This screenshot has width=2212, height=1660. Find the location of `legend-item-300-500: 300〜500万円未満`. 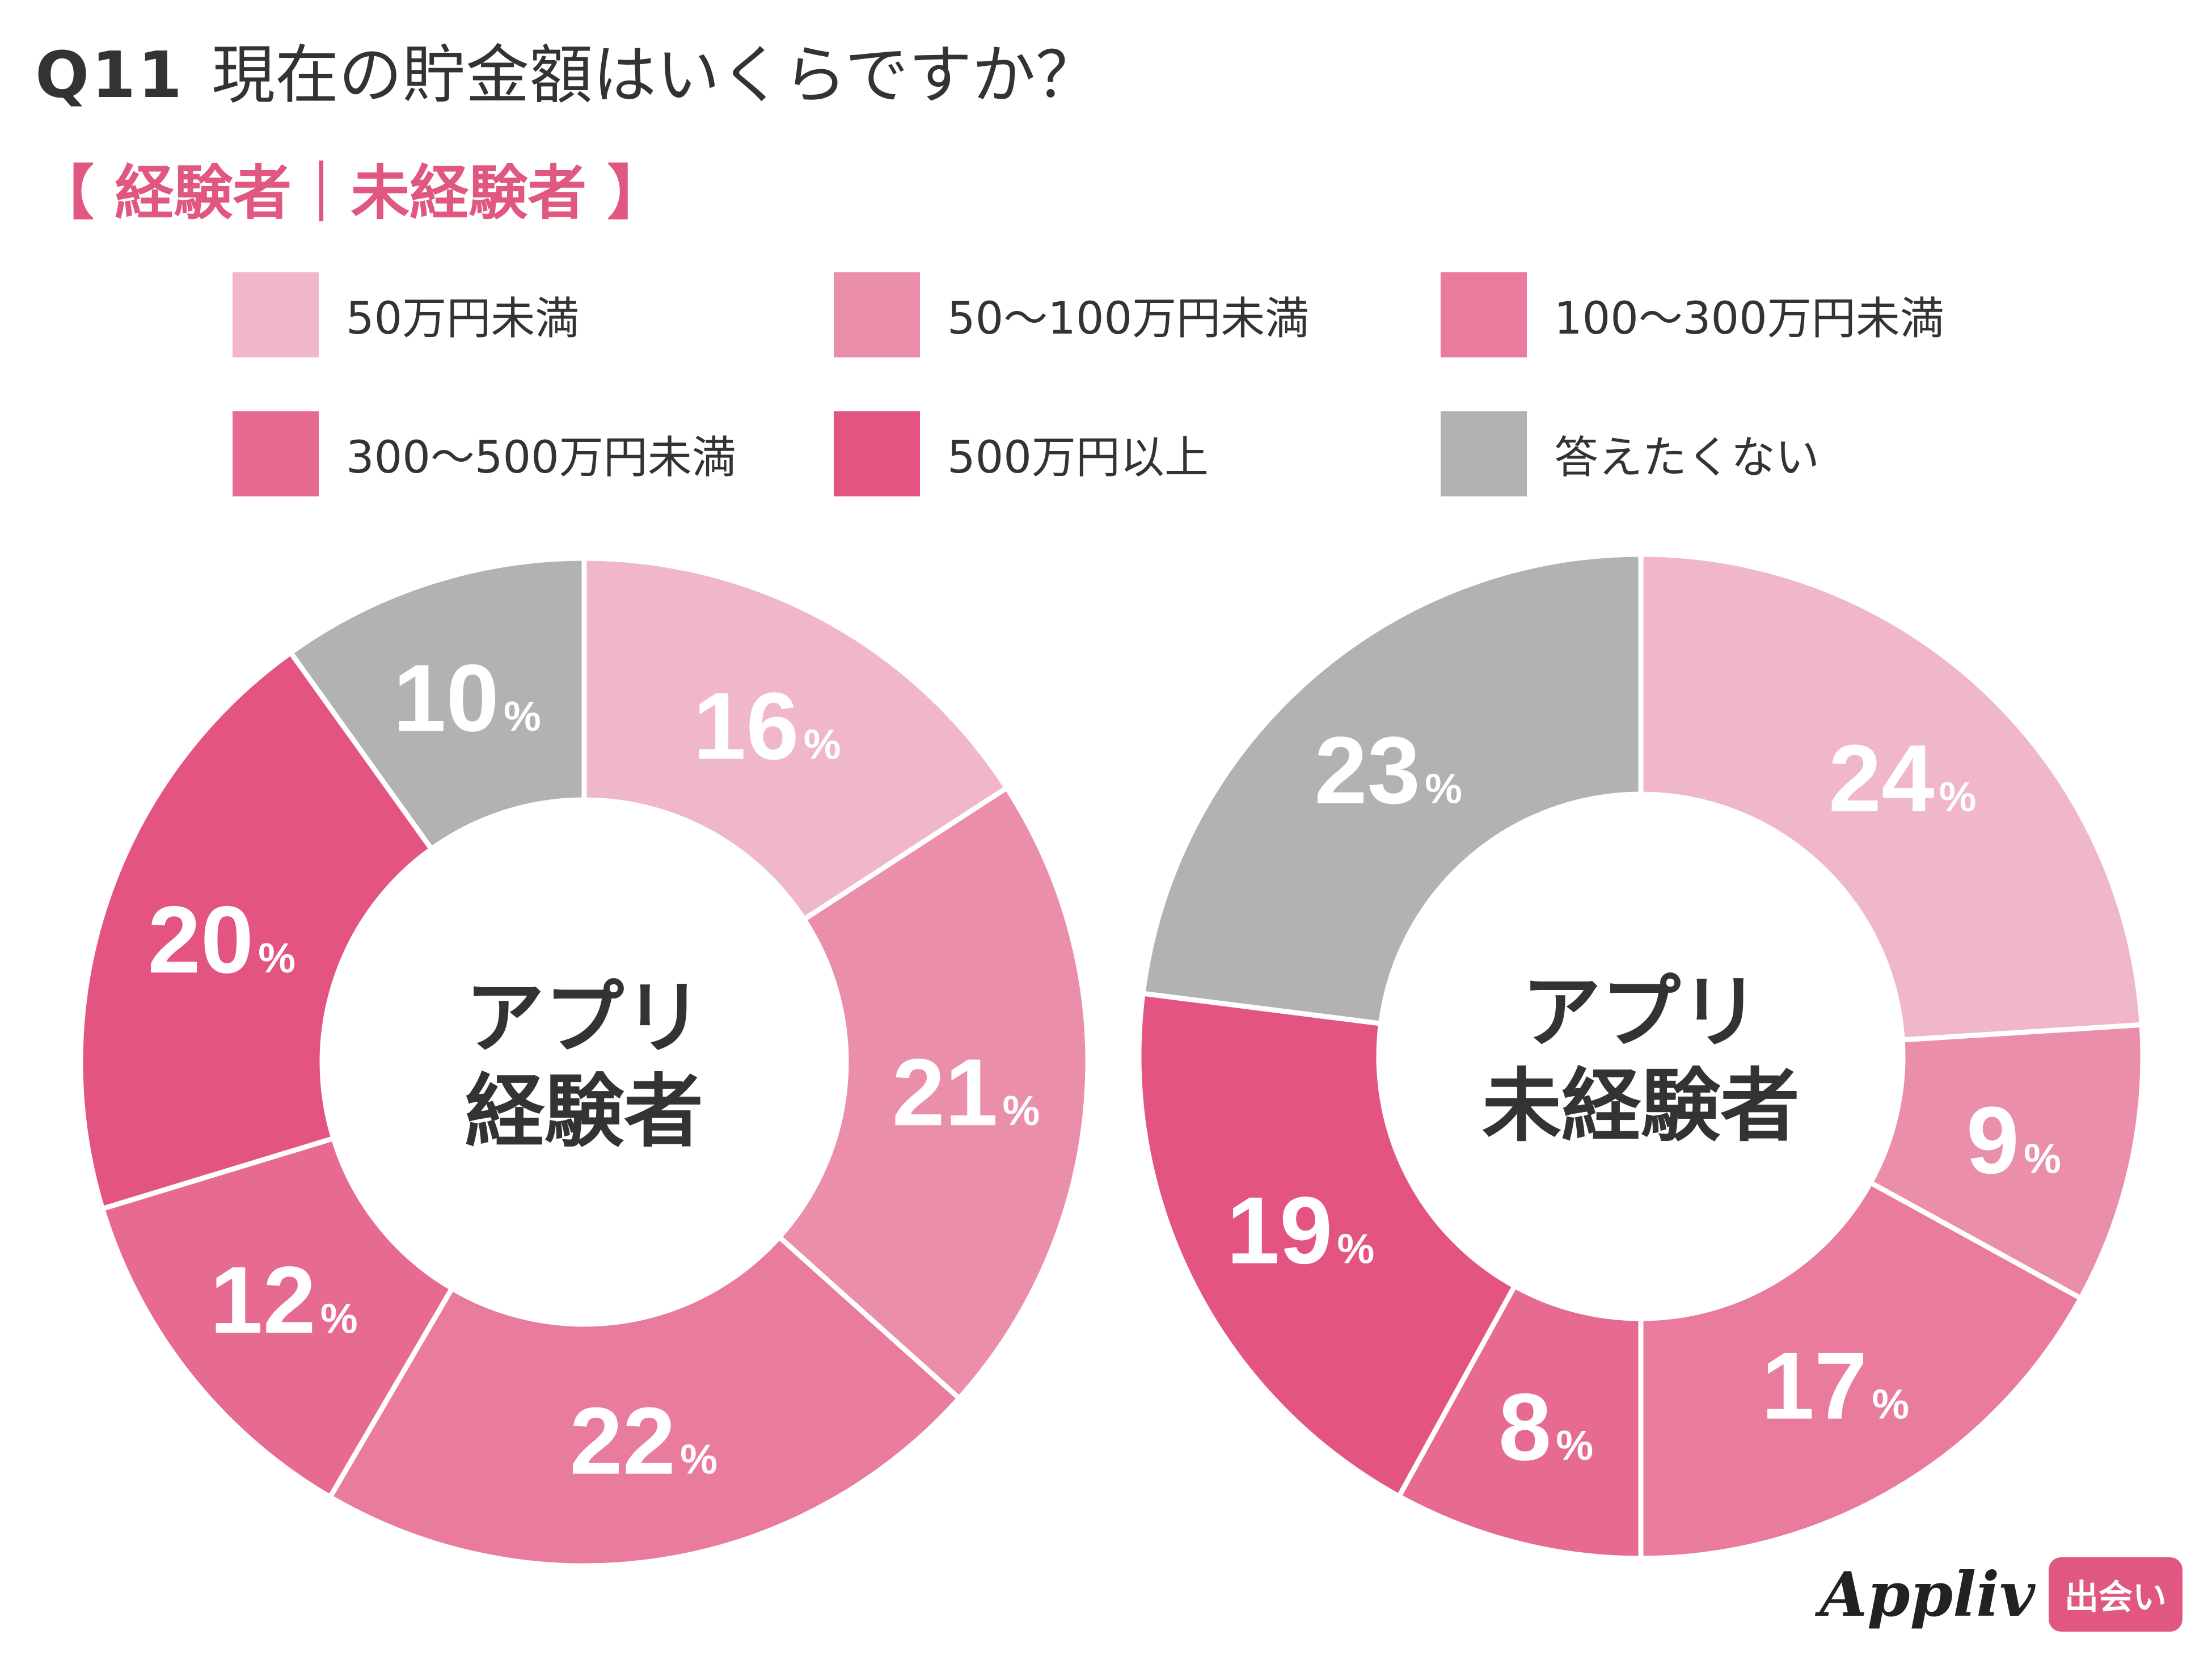

legend-item-300-500: 300〜500万円未満 is located at coordinates (484, 453).